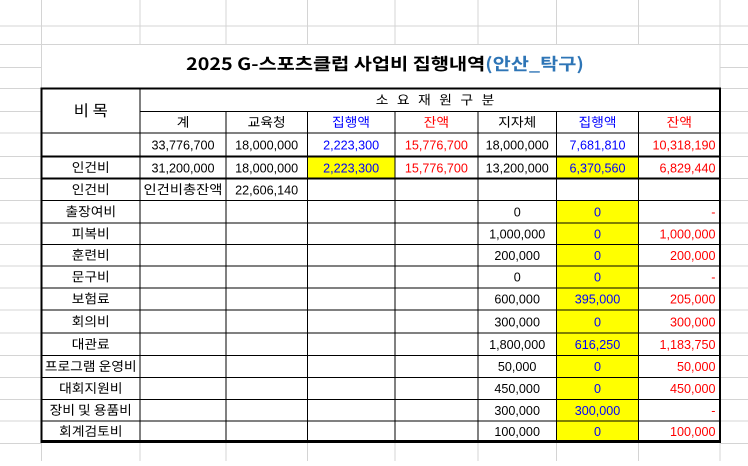  I want to click on svg-text: 395,000, so click(598, 300).